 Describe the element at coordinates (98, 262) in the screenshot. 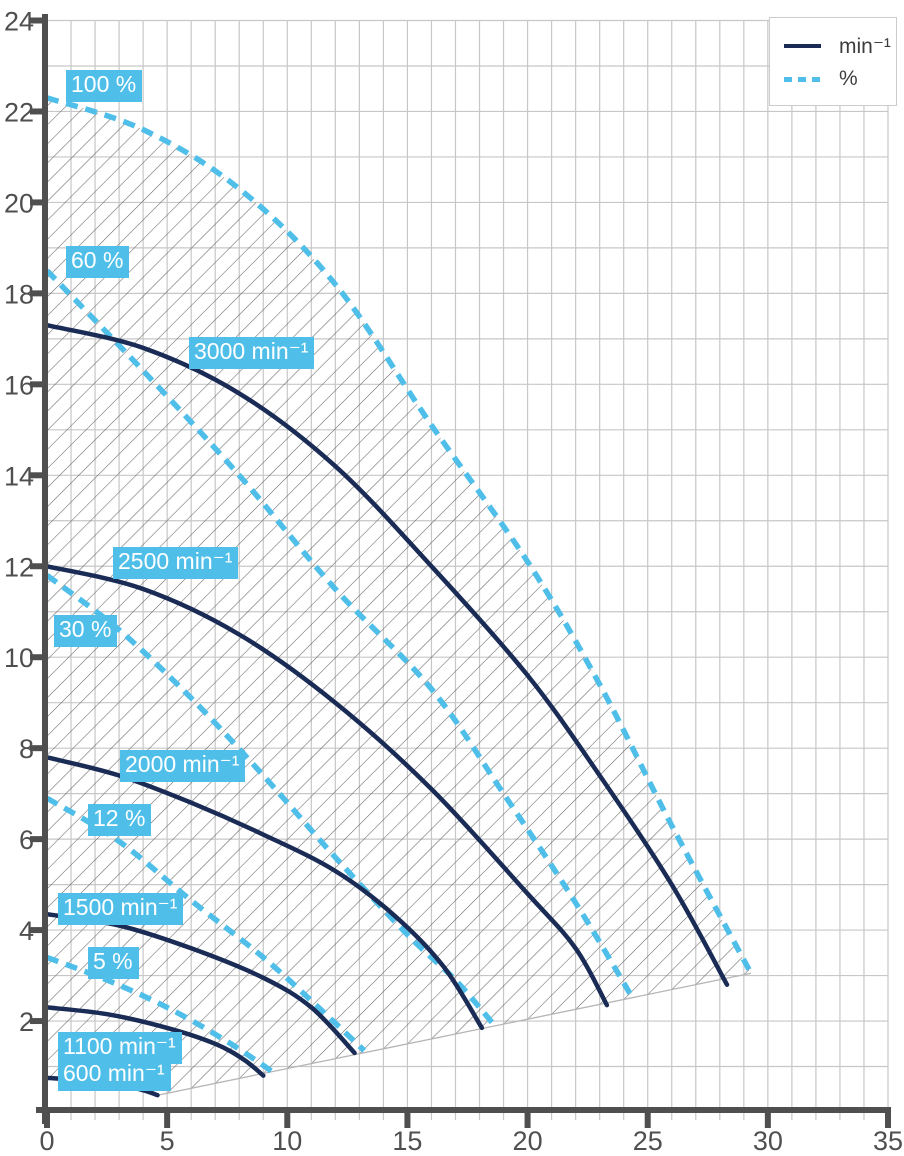

I see `curve-label-60-pct: 60 %` at that location.